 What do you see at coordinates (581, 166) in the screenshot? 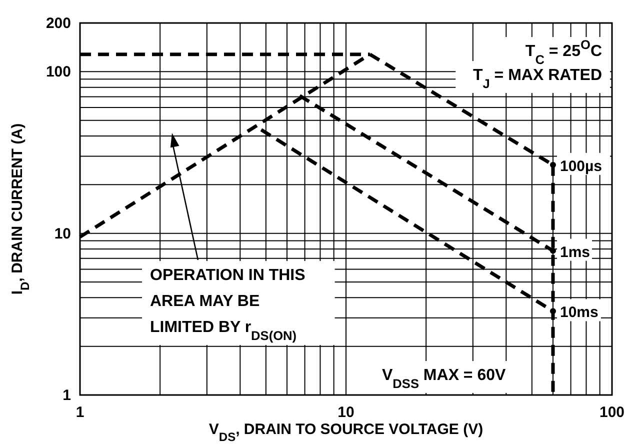
I see `series-label: 100µs` at bounding box center [581, 166].